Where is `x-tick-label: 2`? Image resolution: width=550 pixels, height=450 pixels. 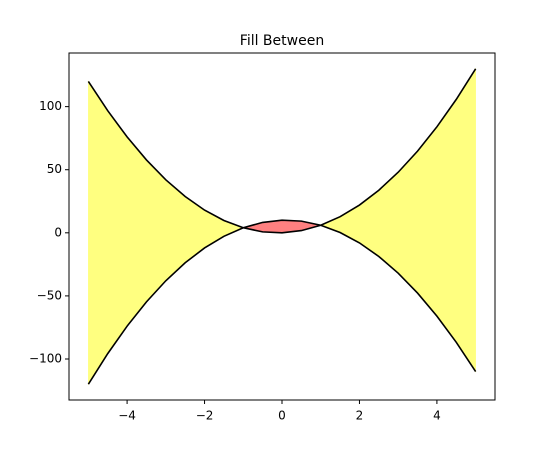
x-tick-label: 2 is located at coordinates (360, 416).